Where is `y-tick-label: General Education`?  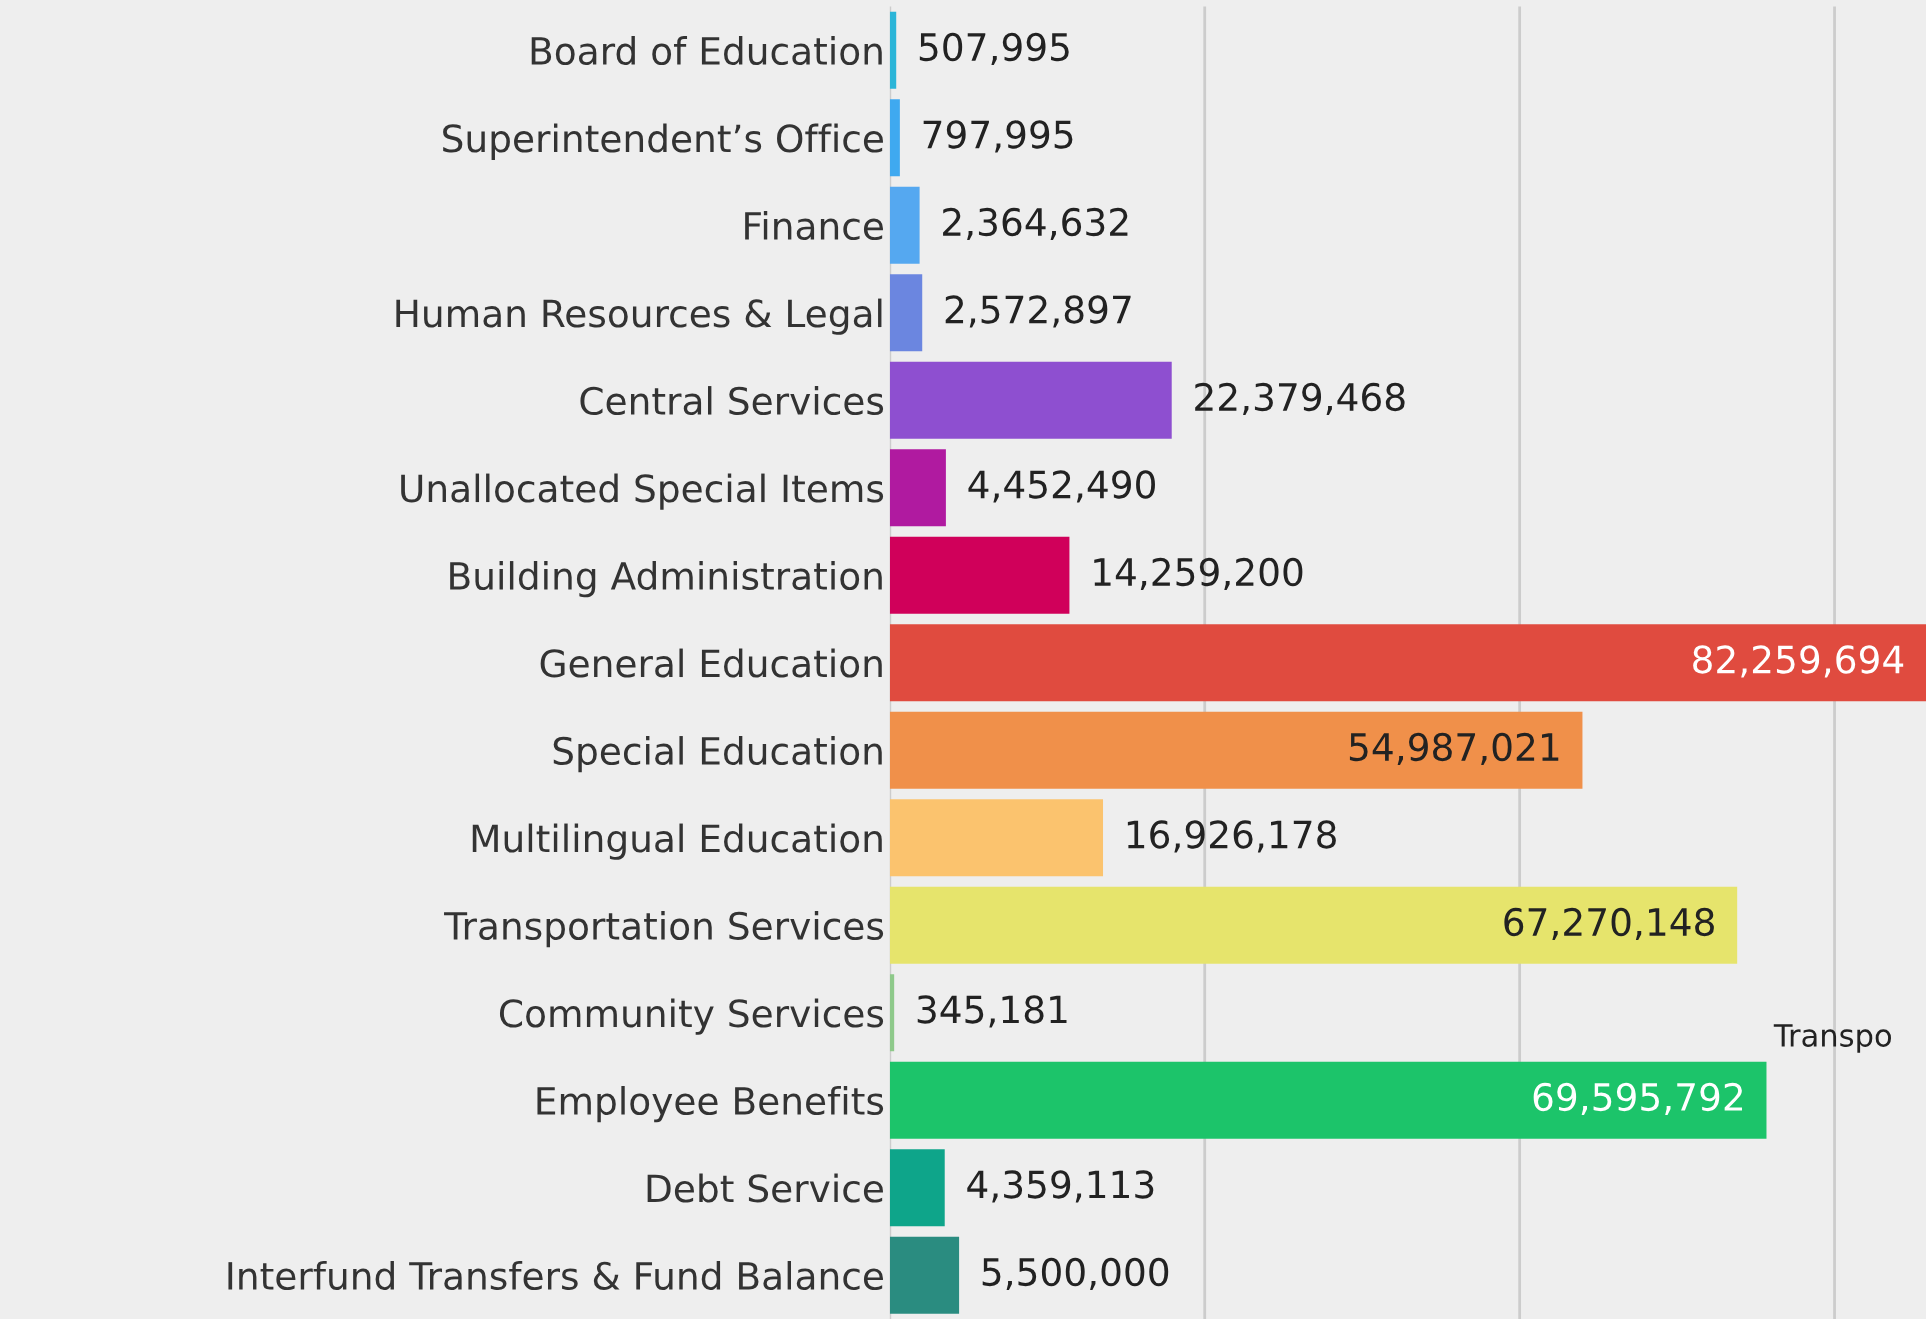 y-tick-label: General Education is located at coordinates (711, 663).